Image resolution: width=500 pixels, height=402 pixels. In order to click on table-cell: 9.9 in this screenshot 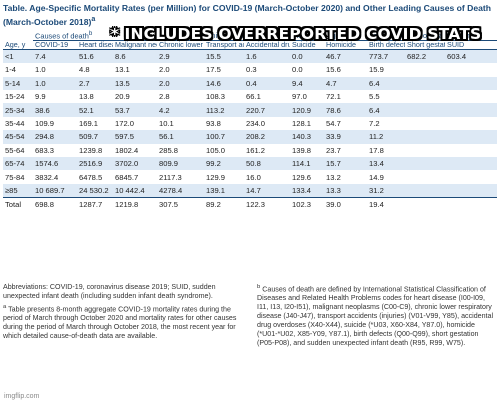, I will do `click(40, 97)`.